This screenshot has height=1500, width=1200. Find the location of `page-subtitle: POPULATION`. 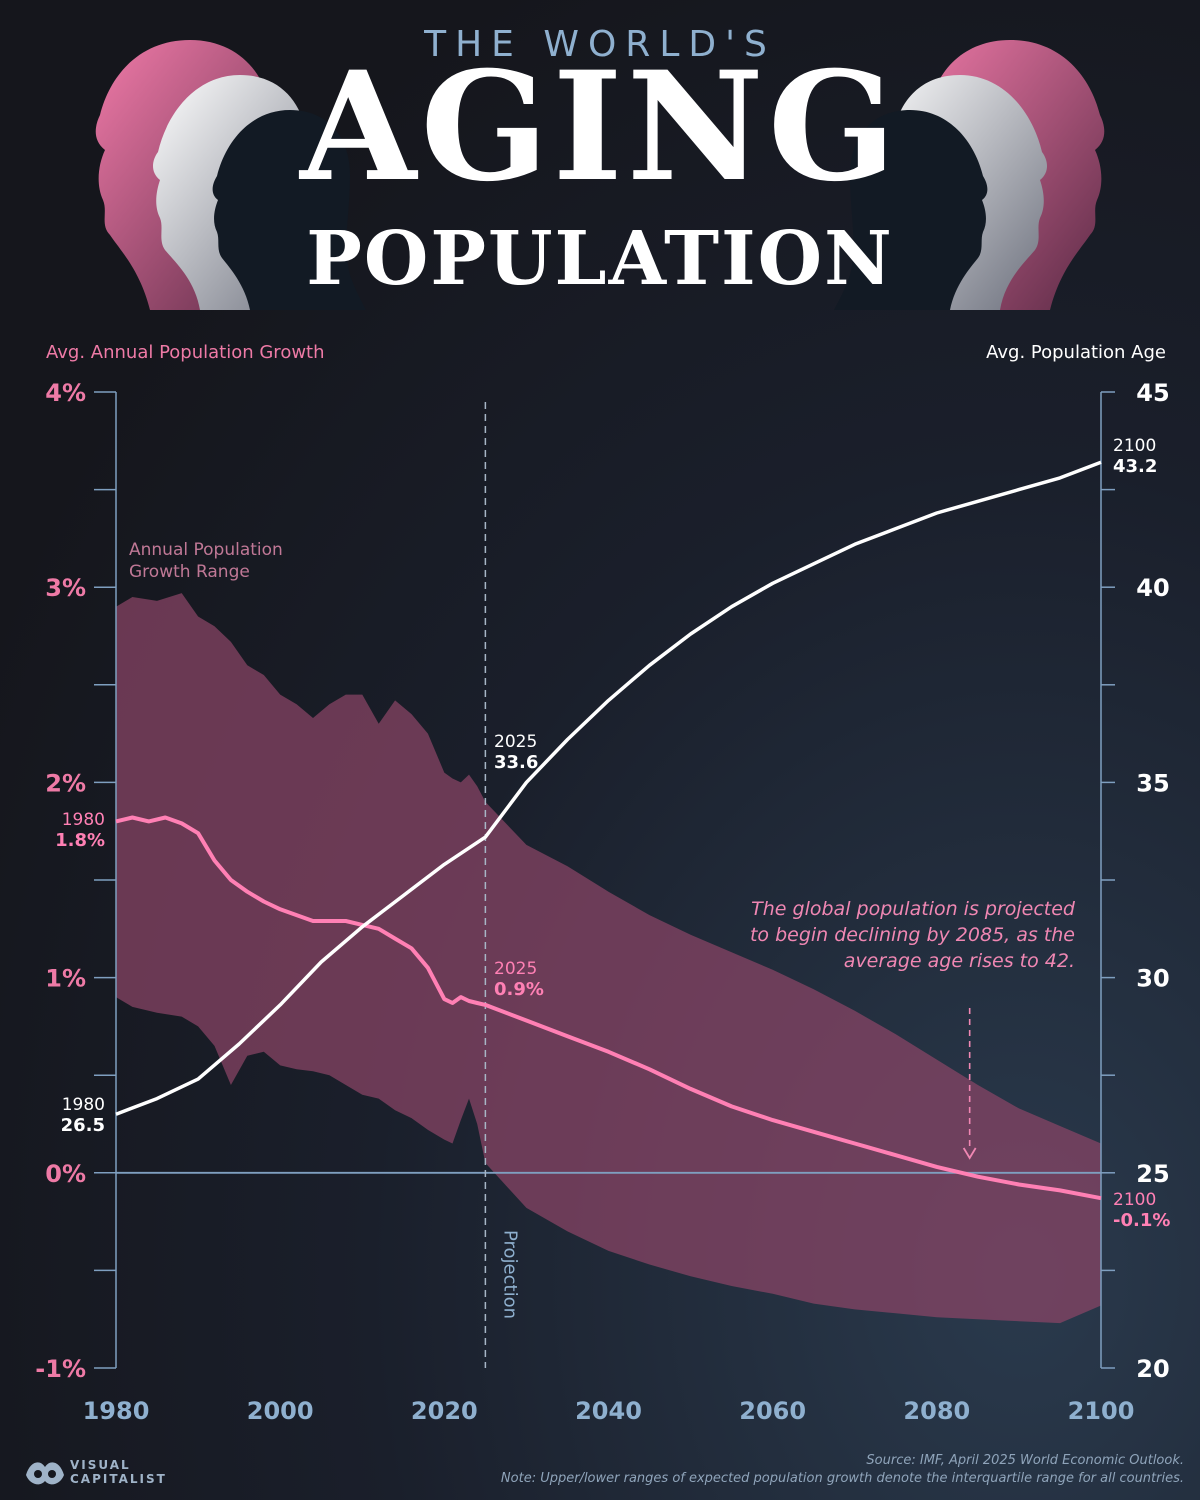

page-subtitle: POPULATION is located at coordinates (600, 259).